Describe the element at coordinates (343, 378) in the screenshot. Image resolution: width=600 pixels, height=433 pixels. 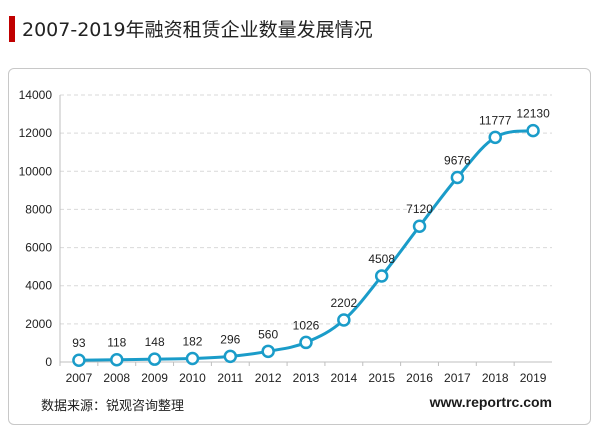
I see `x-tick-label: 2014` at that location.